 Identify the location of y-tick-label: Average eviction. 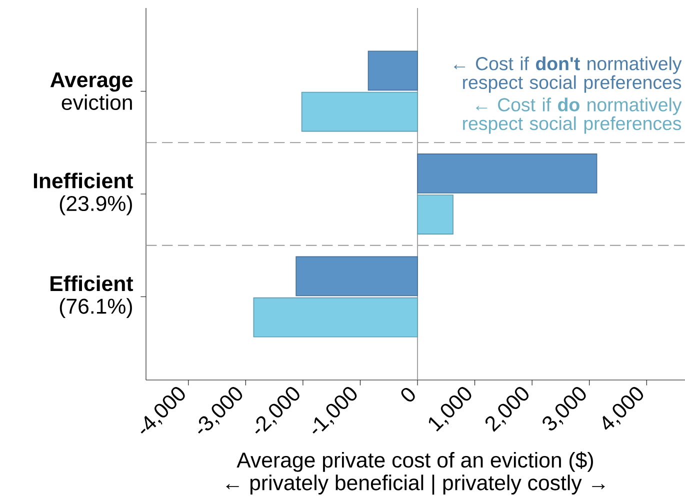
(91, 91).